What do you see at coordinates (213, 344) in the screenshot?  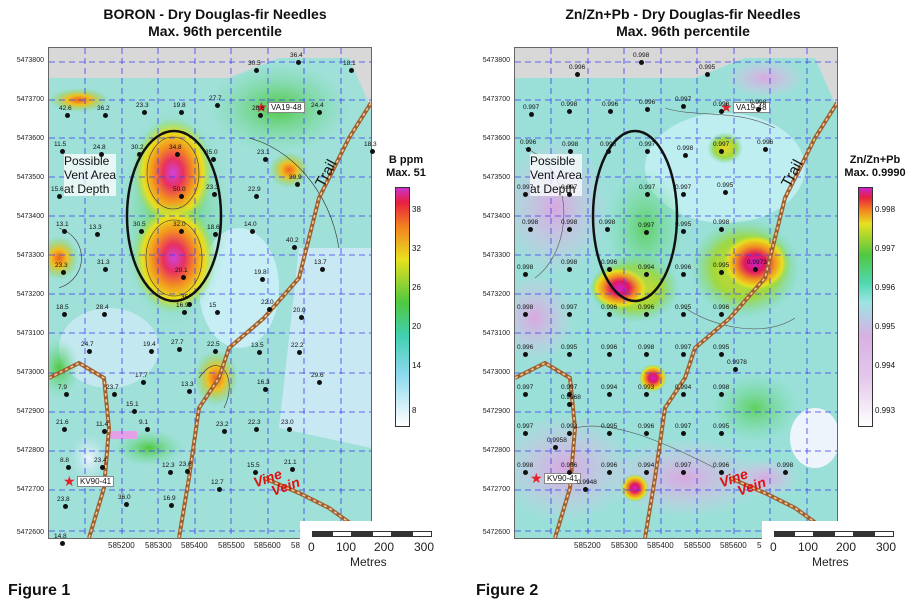 I see `sample-value: 22.5` at bounding box center [213, 344].